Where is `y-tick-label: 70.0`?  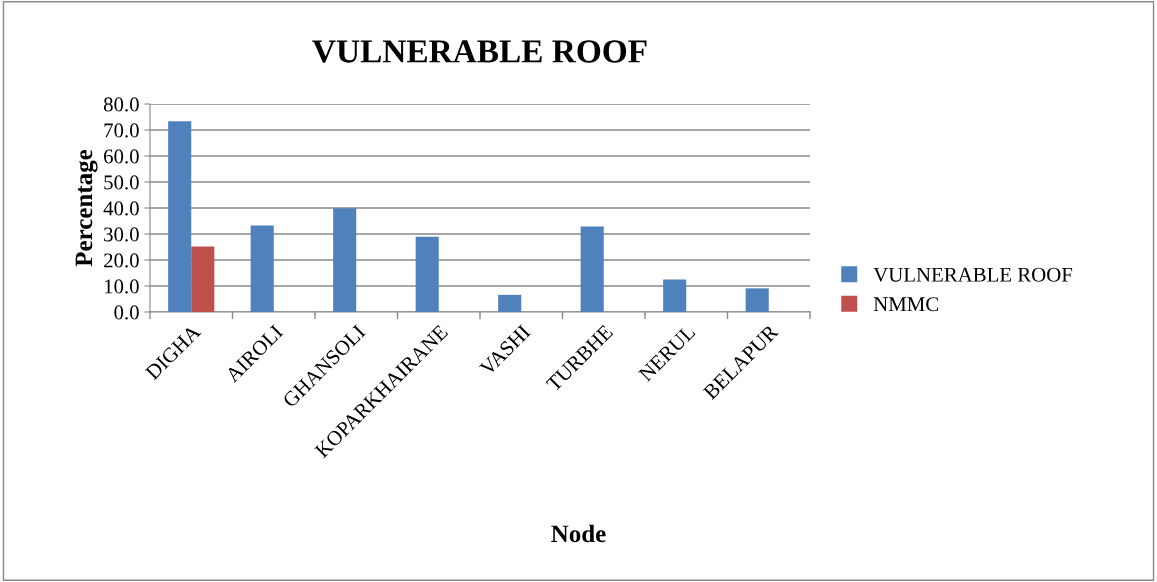 y-tick-label: 70.0 is located at coordinates (121, 130).